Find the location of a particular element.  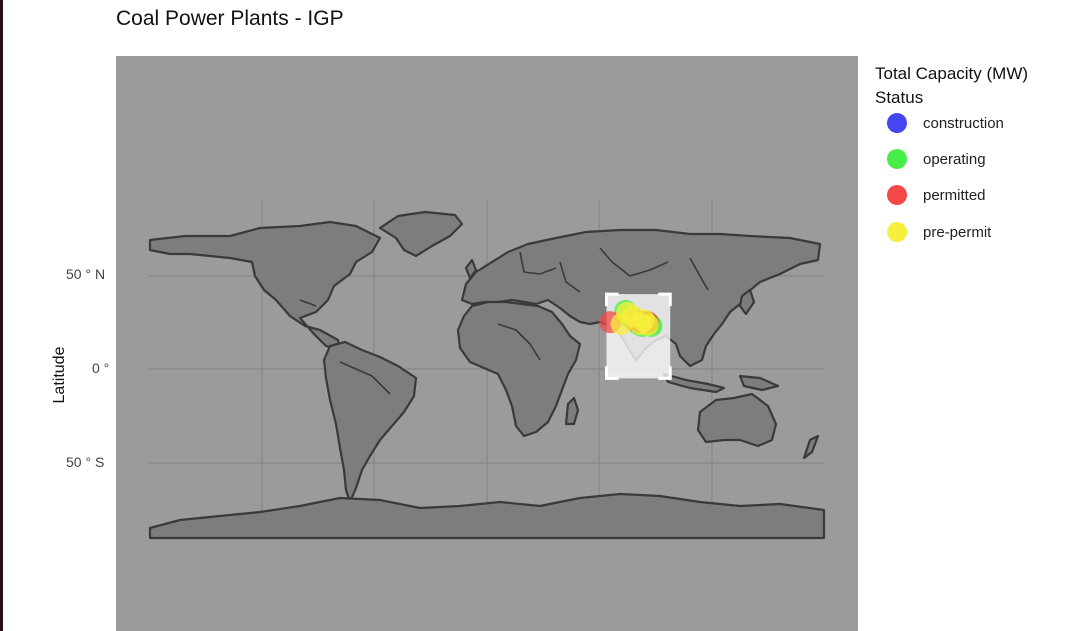

y-tick-label: 50 ° S is located at coordinates (85, 462).